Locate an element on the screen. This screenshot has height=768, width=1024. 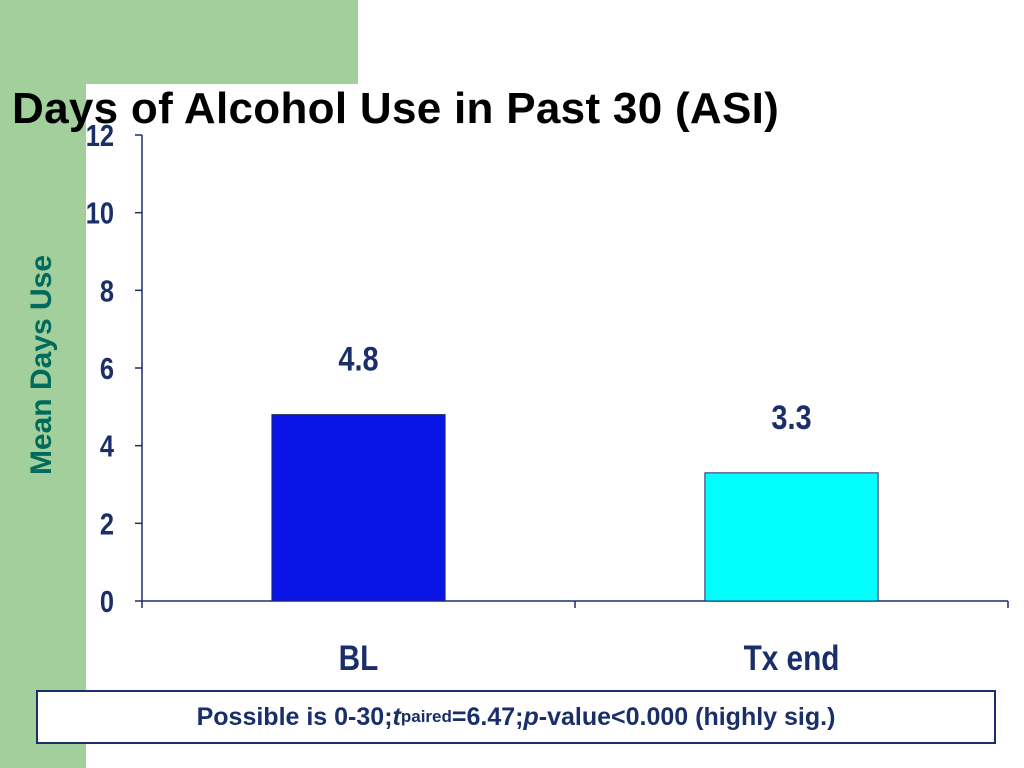
data-label-bl: 4.8 is located at coordinates (358, 358).